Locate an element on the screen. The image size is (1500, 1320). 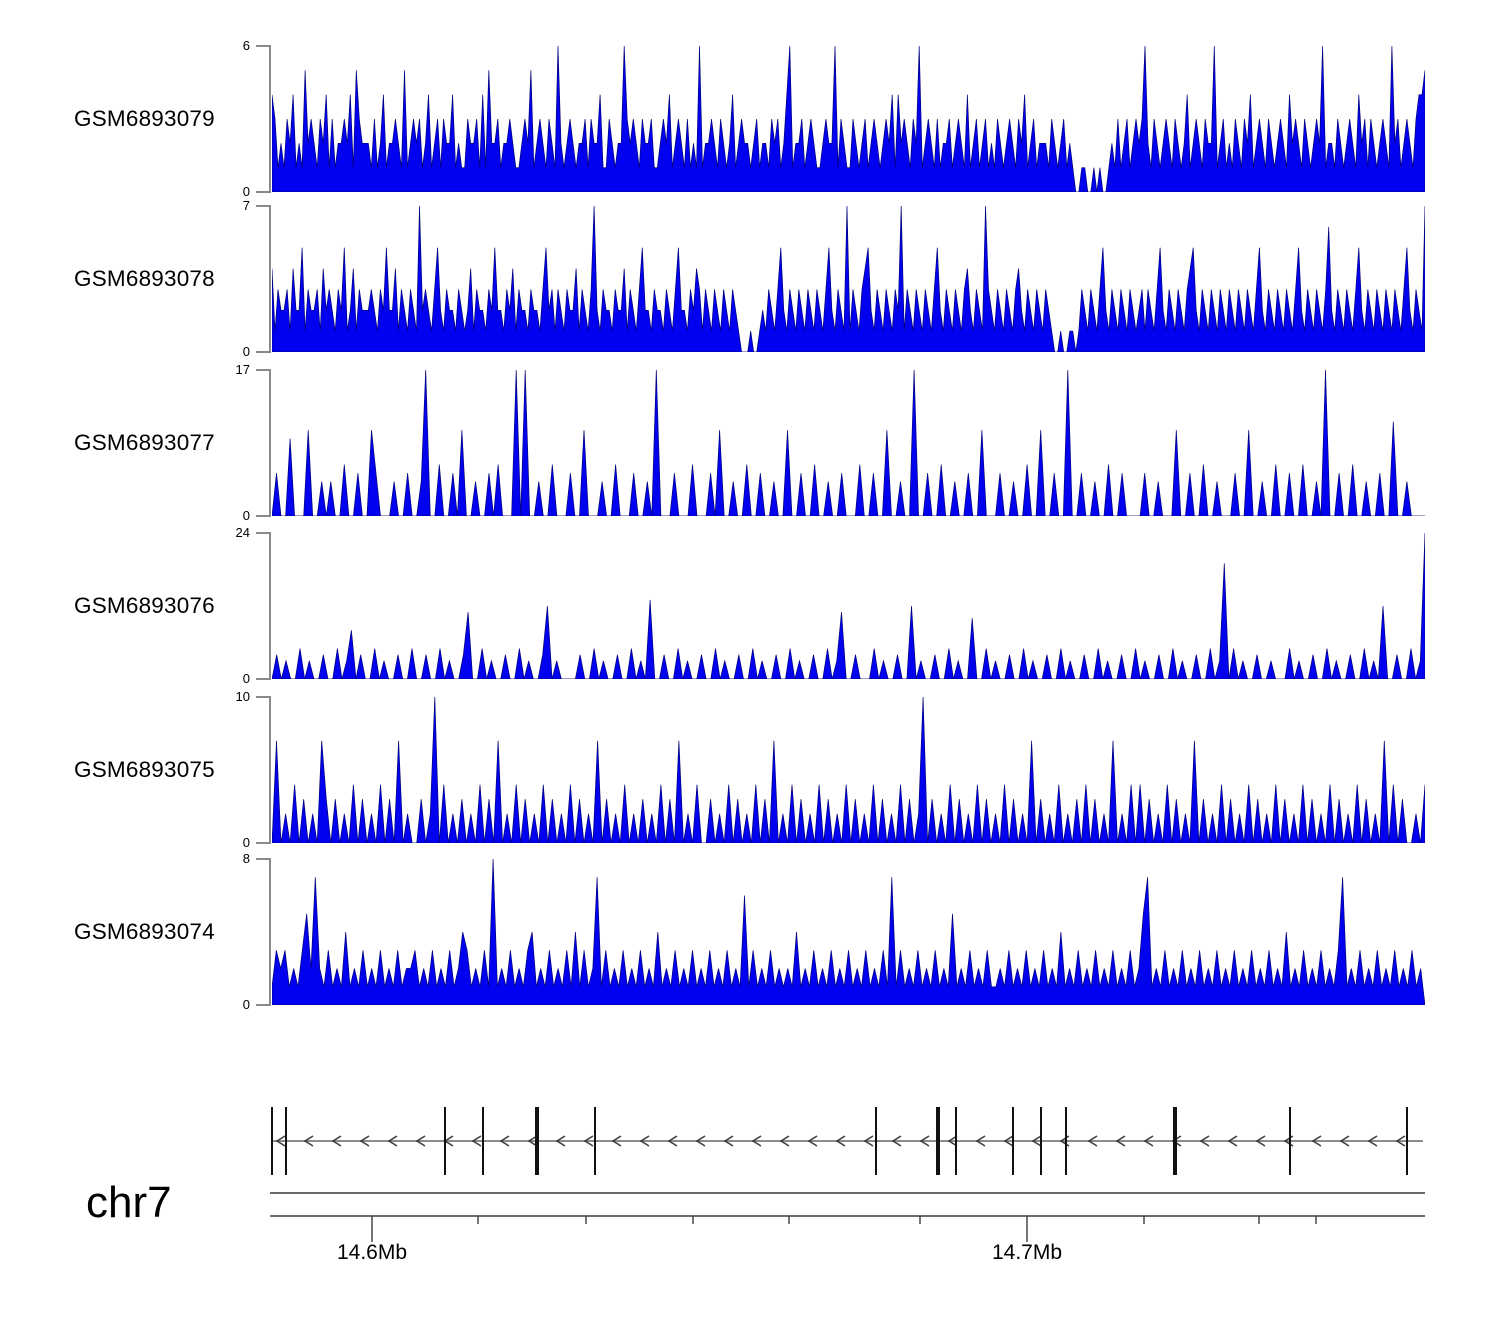
coverage-track-6: GSM6893074 8 0 is located at coordinates (750, 932).